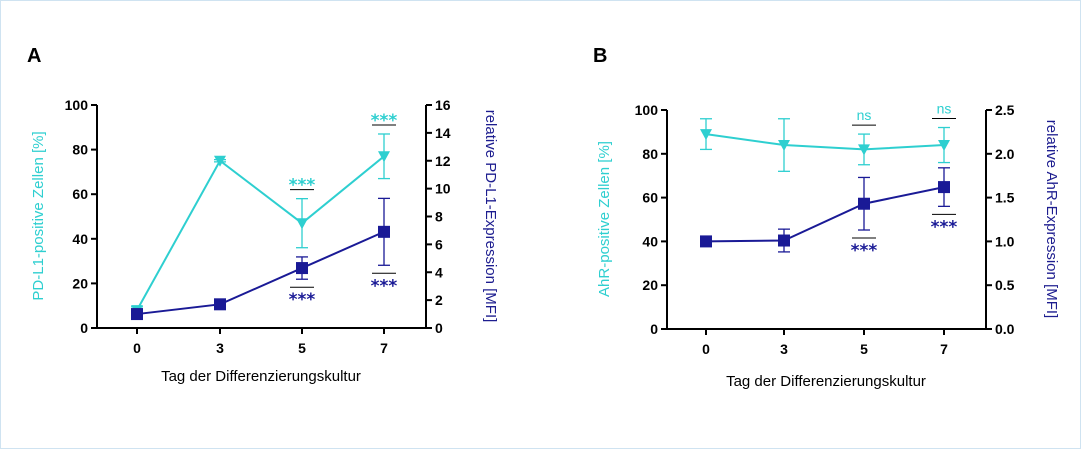 The image size is (1081, 449). What do you see at coordinates (439, 244) in the screenshot?
I see `y-tick-label-right: 6` at bounding box center [439, 244].